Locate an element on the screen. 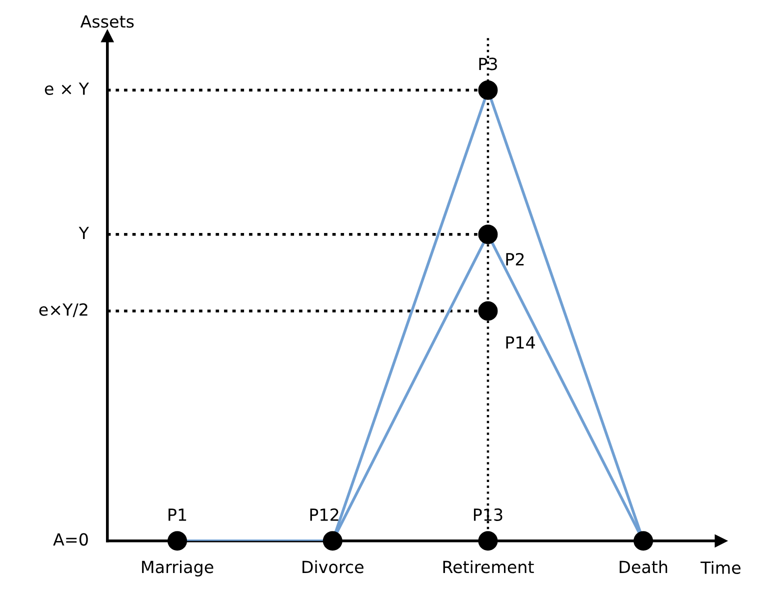 Image resolution: width=767 pixels, height=601 pixels. x-tick-label: Death is located at coordinates (644, 567).